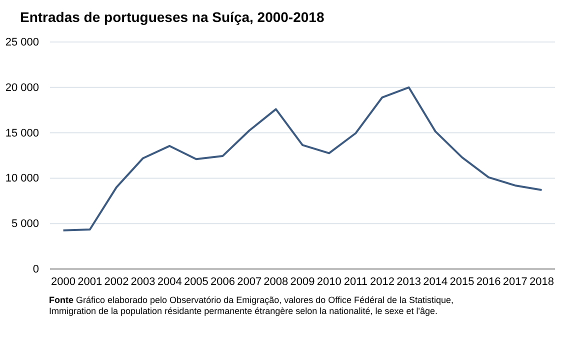  What do you see at coordinates (172, 17) in the screenshot?
I see `chart-title: Entradas de portugueses na Suíça, 2000-2018` at bounding box center [172, 17].